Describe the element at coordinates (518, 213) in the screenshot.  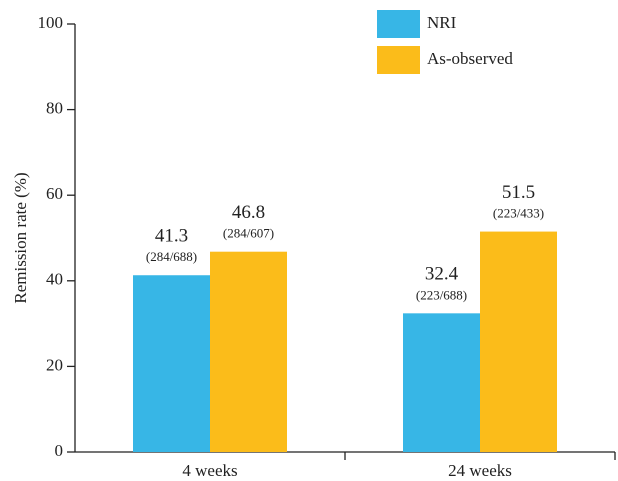
I see `fraction-label: (223/433)` at that location.